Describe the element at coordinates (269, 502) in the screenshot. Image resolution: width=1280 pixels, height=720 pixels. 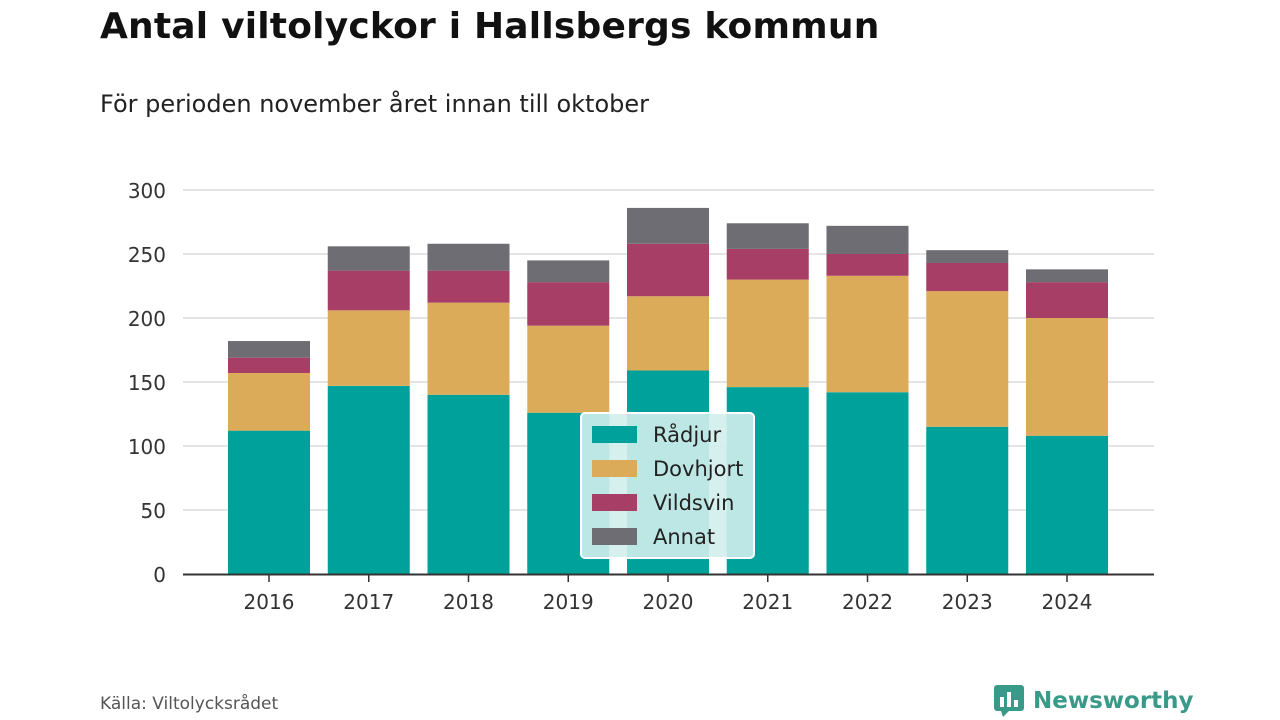
I see `bar-2016-radjur` at that location.